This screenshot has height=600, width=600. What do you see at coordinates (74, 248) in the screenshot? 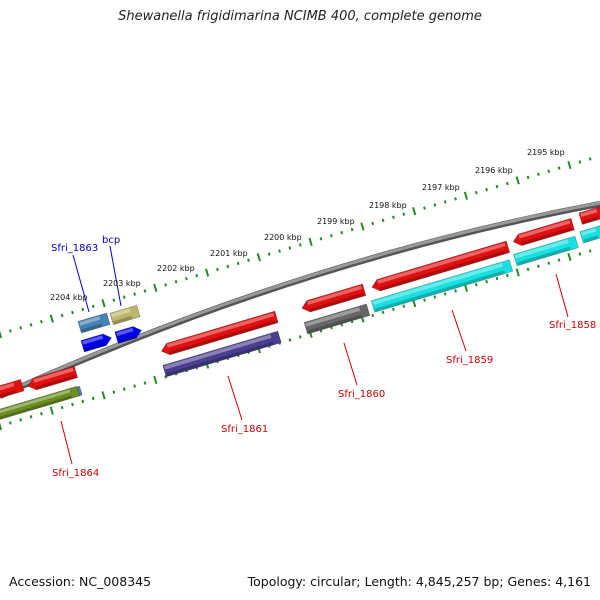
I see `gene-label-sfri-1863: Sfri_1863` at bounding box center [74, 248].